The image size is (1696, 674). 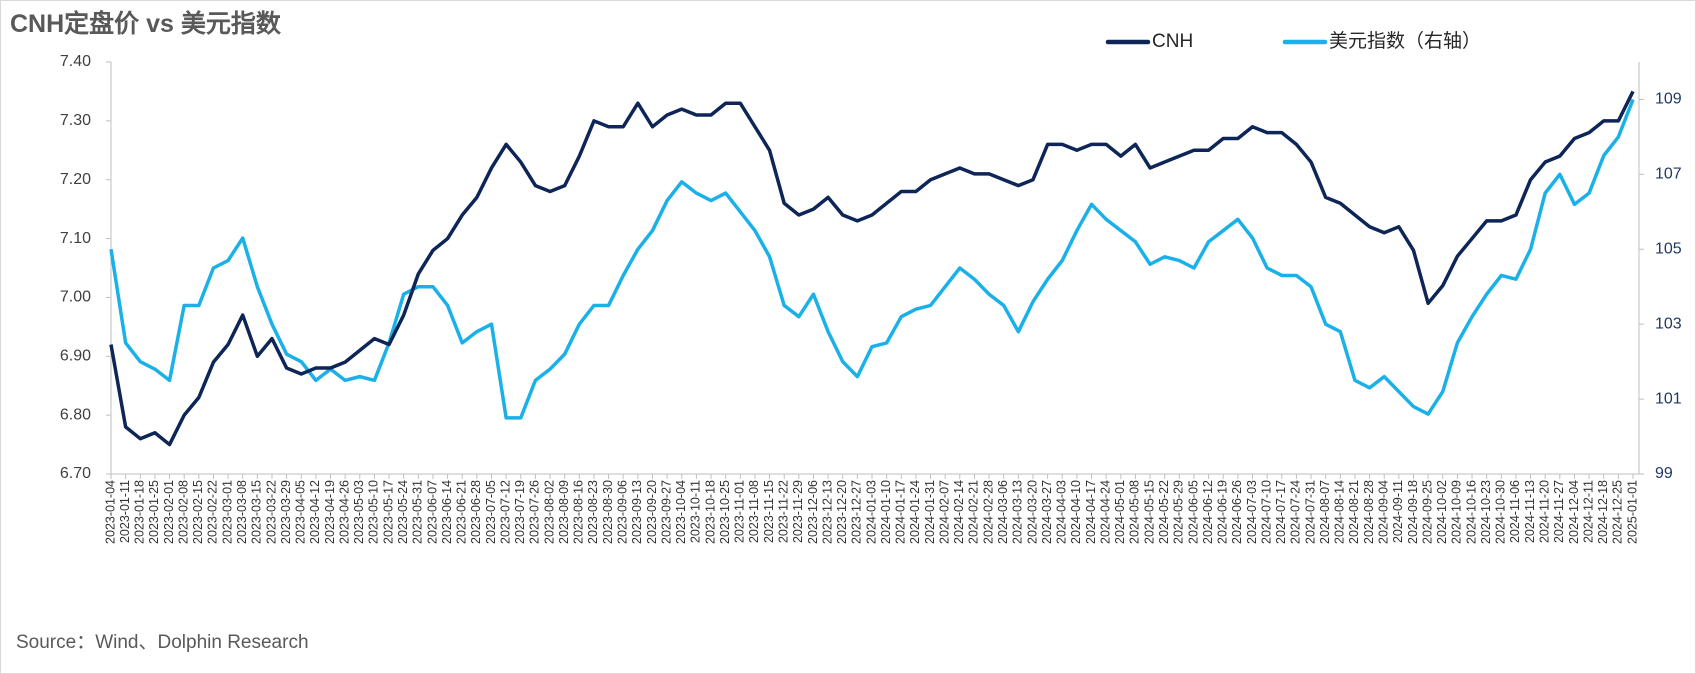 What do you see at coordinates (1668, 174) in the screenshot?
I see `y2-tick-label: 107` at bounding box center [1668, 174].